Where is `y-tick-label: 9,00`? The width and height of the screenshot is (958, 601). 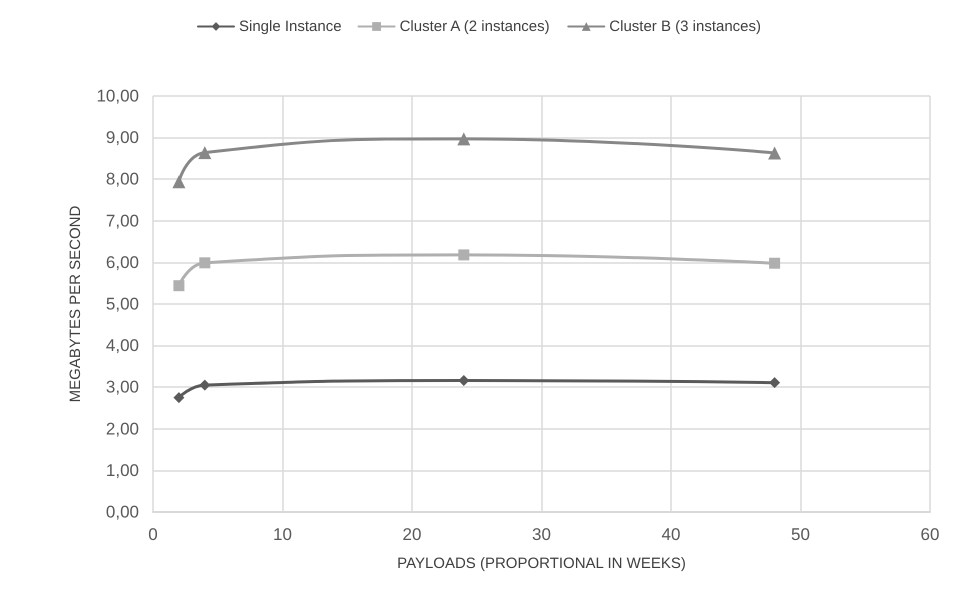 y-tick-label: 9,00 is located at coordinates (122, 138).